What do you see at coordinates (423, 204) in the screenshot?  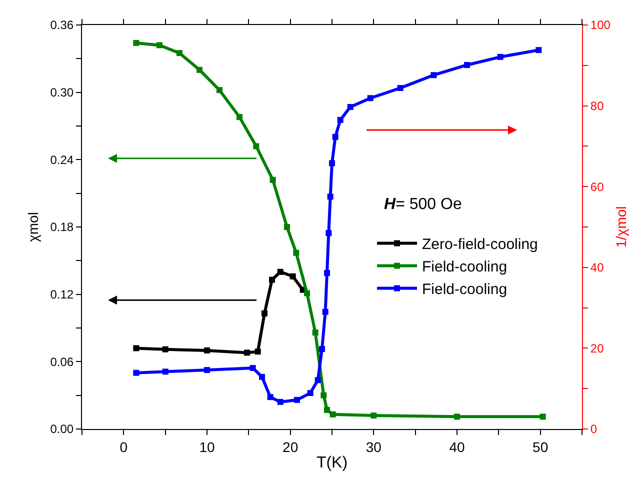 I see `annotation: H= 500 Oe` at bounding box center [423, 204].